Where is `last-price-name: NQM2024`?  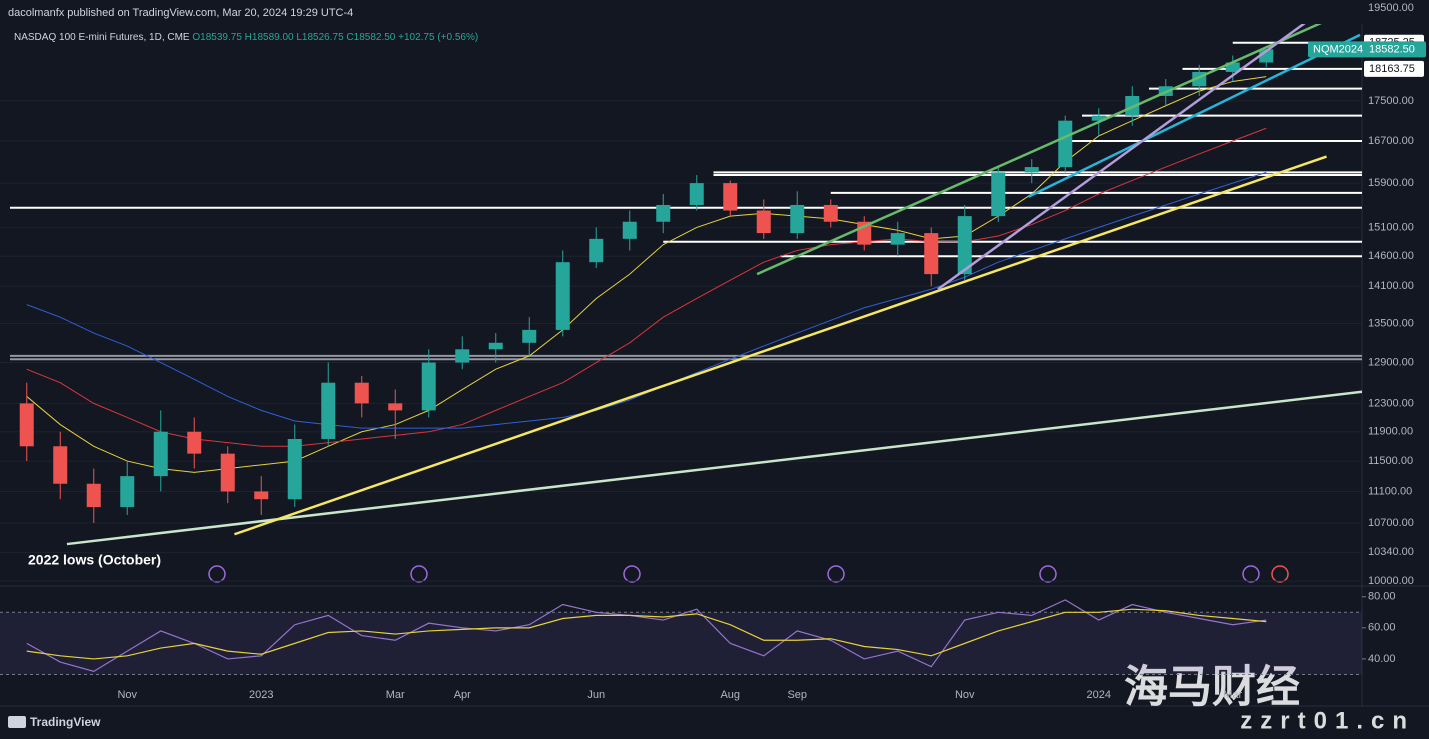 last-price-name: NQM2024 is located at coordinates (1338, 49).